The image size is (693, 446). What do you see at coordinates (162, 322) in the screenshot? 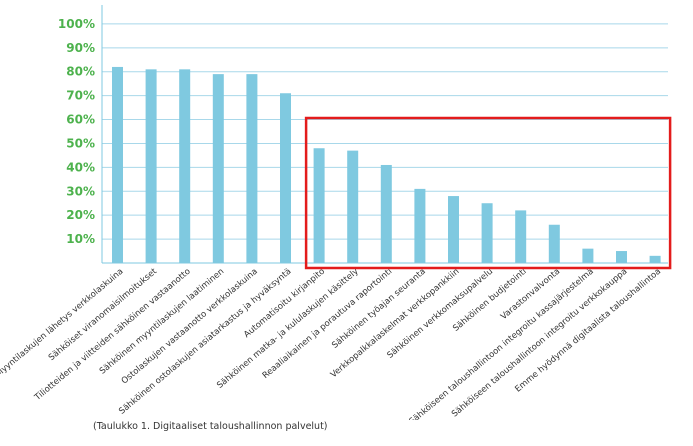
I see `category-label: Sähköinen myyntilaskujen laatiminen` at bounding box center [162, 322].